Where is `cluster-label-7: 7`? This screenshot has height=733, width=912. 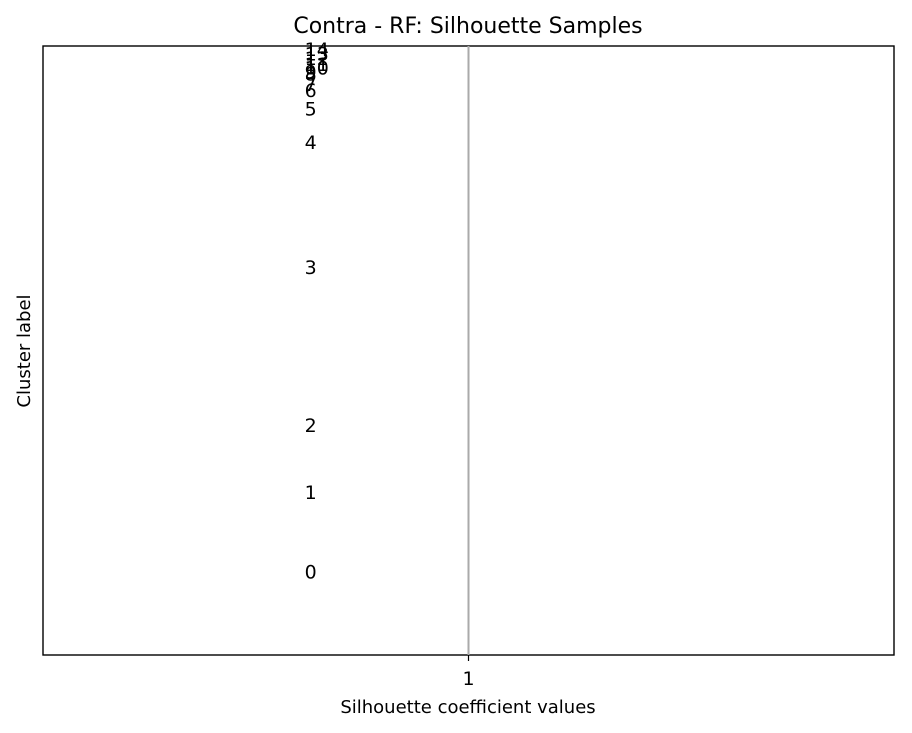 cluster-label-7: 7 is located at coordinates (311, 85).